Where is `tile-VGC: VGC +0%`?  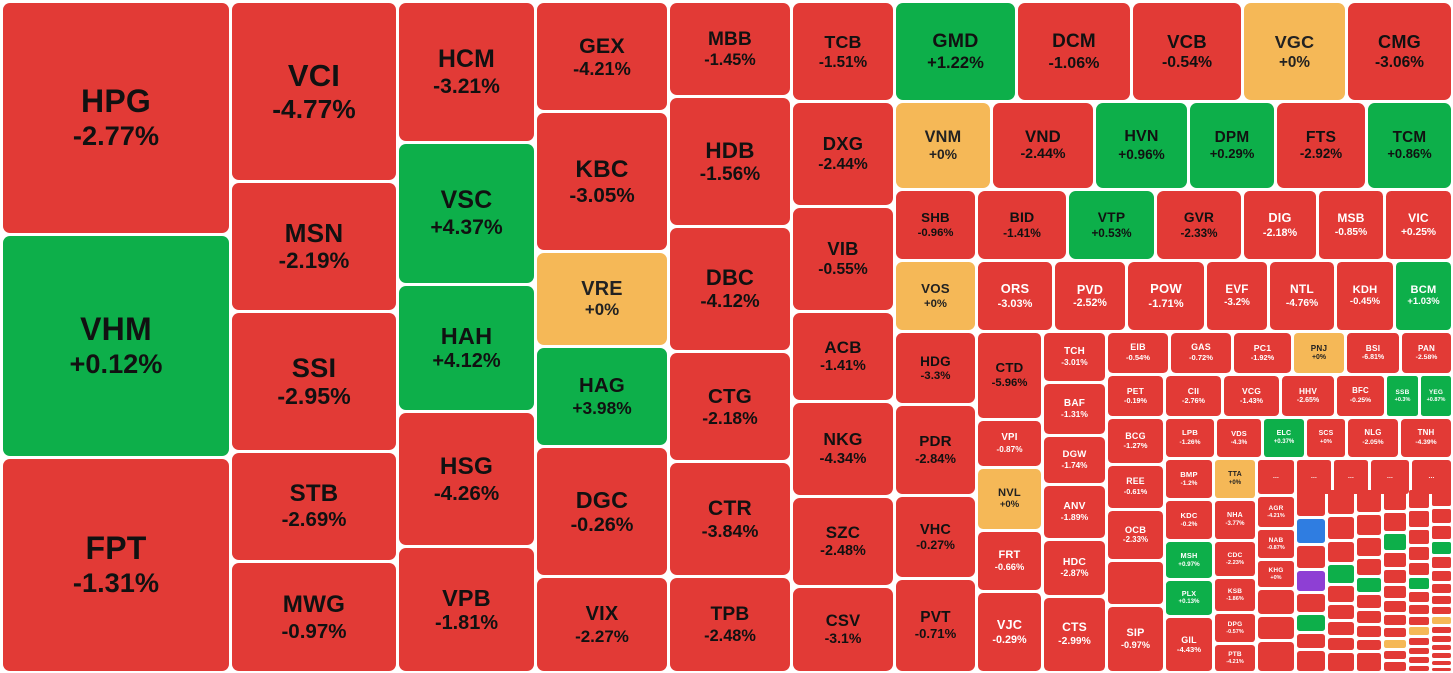 tile-VGC: VGC +0% is located at coordinates (1294, 51).